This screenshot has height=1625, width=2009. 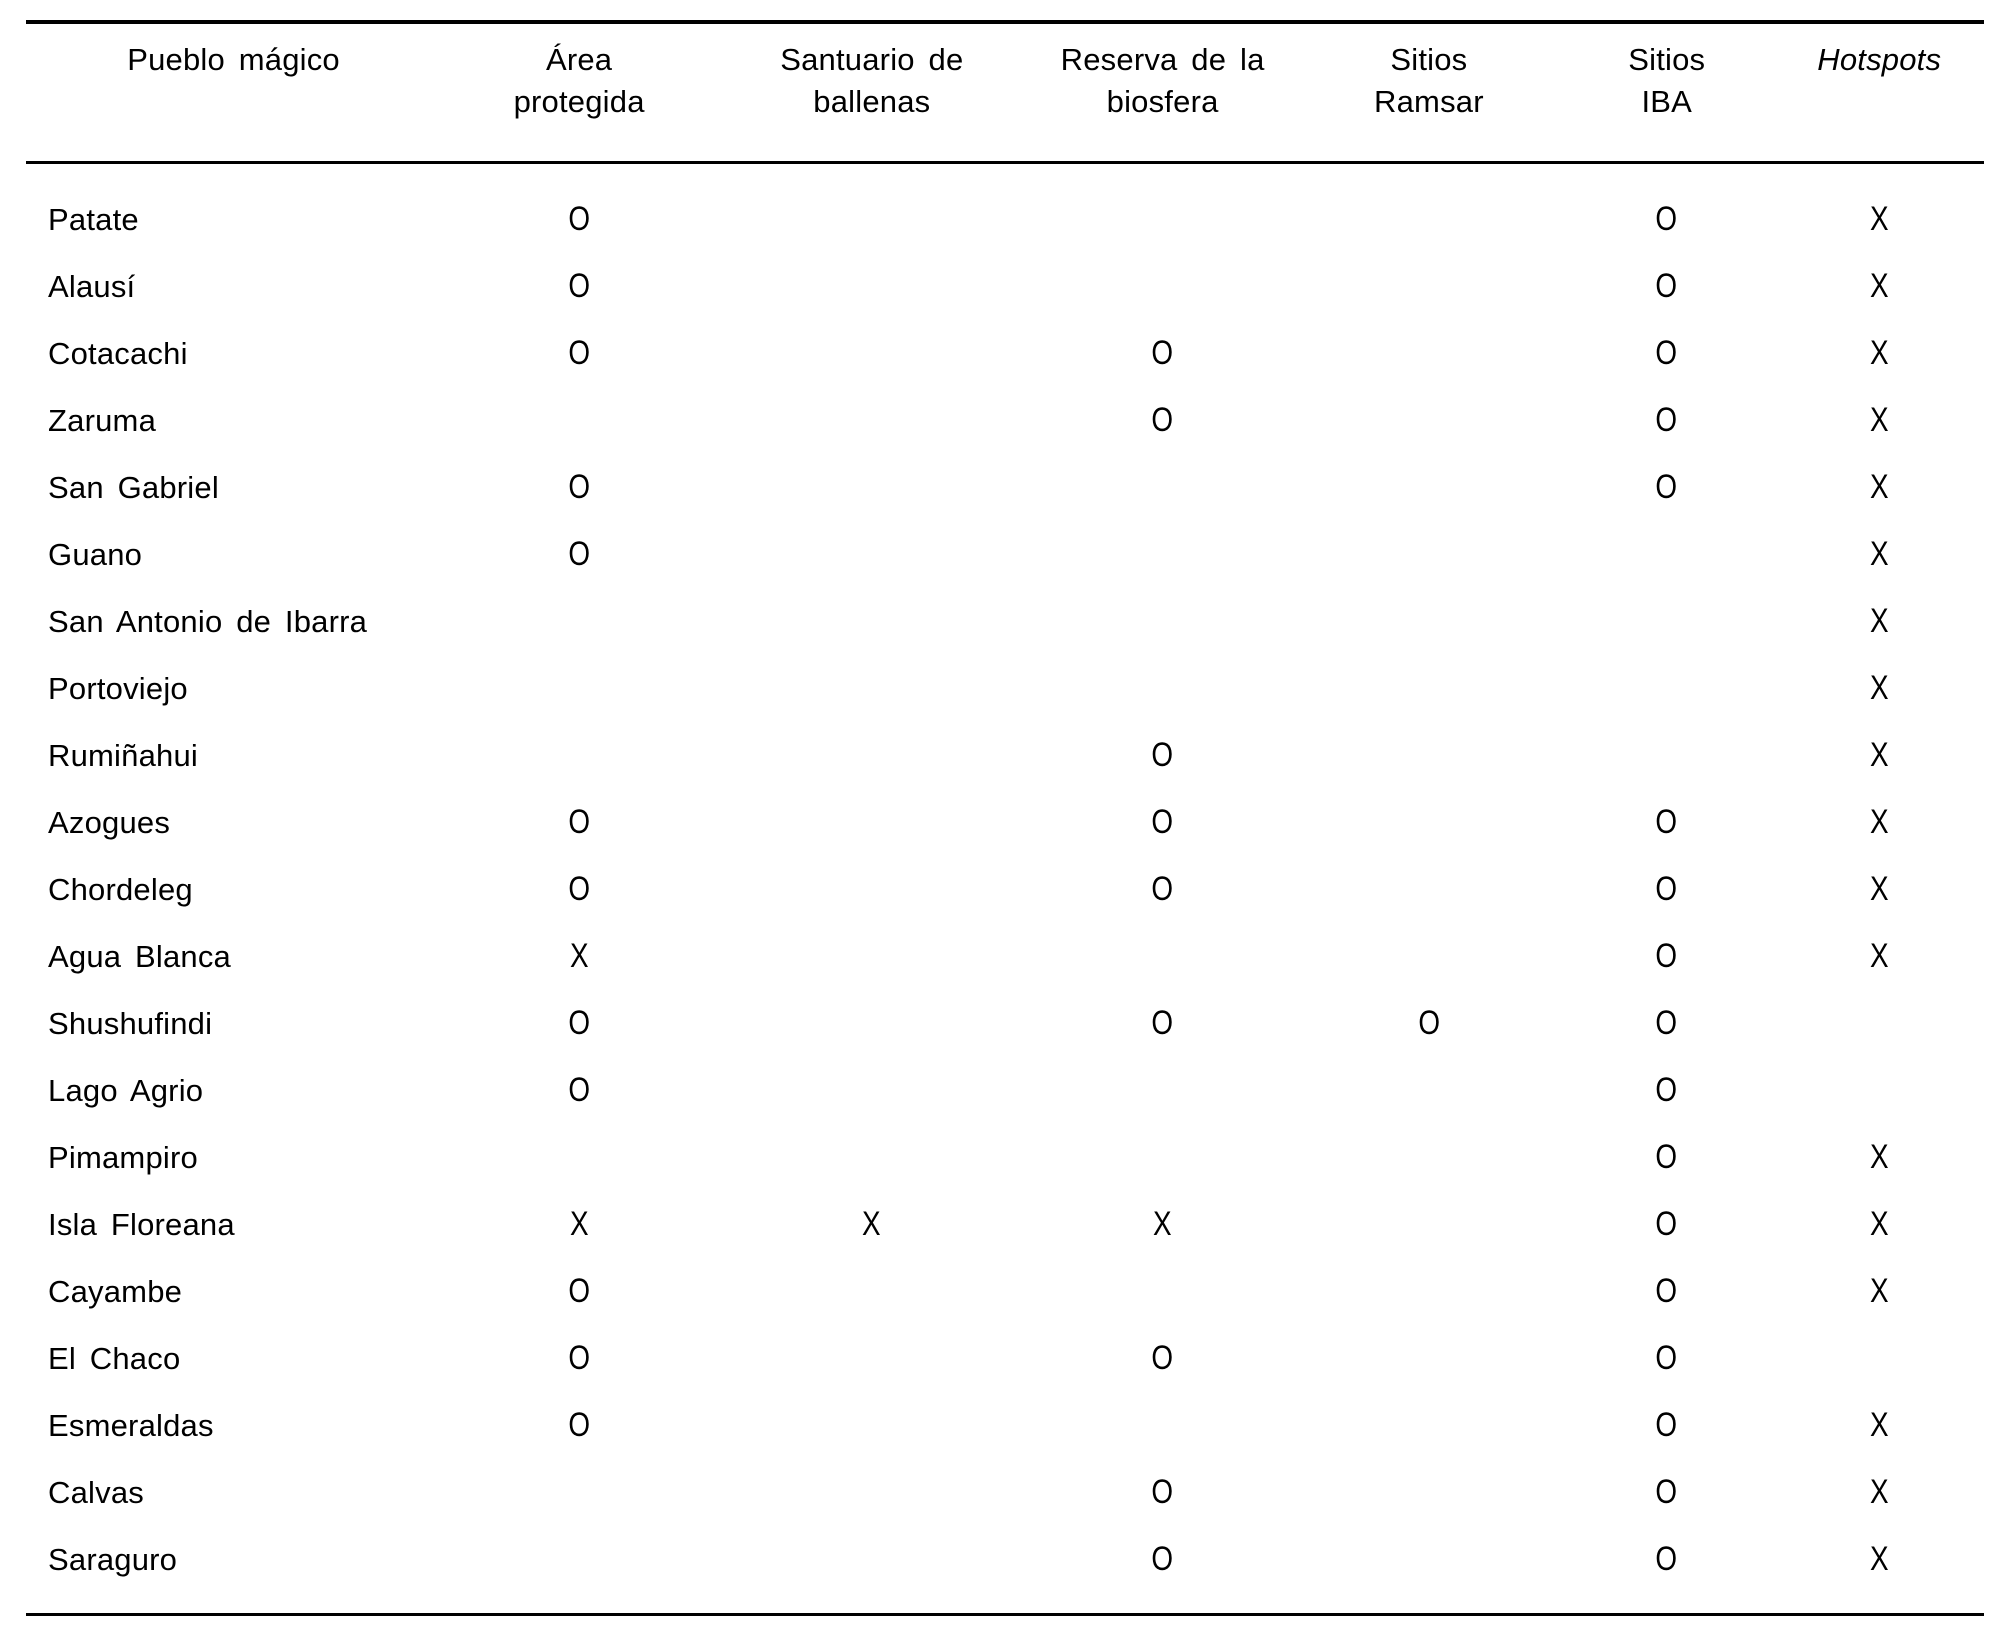 I want to click on table-row: Agua Blanca X O X, so click(x=1005, y=956).